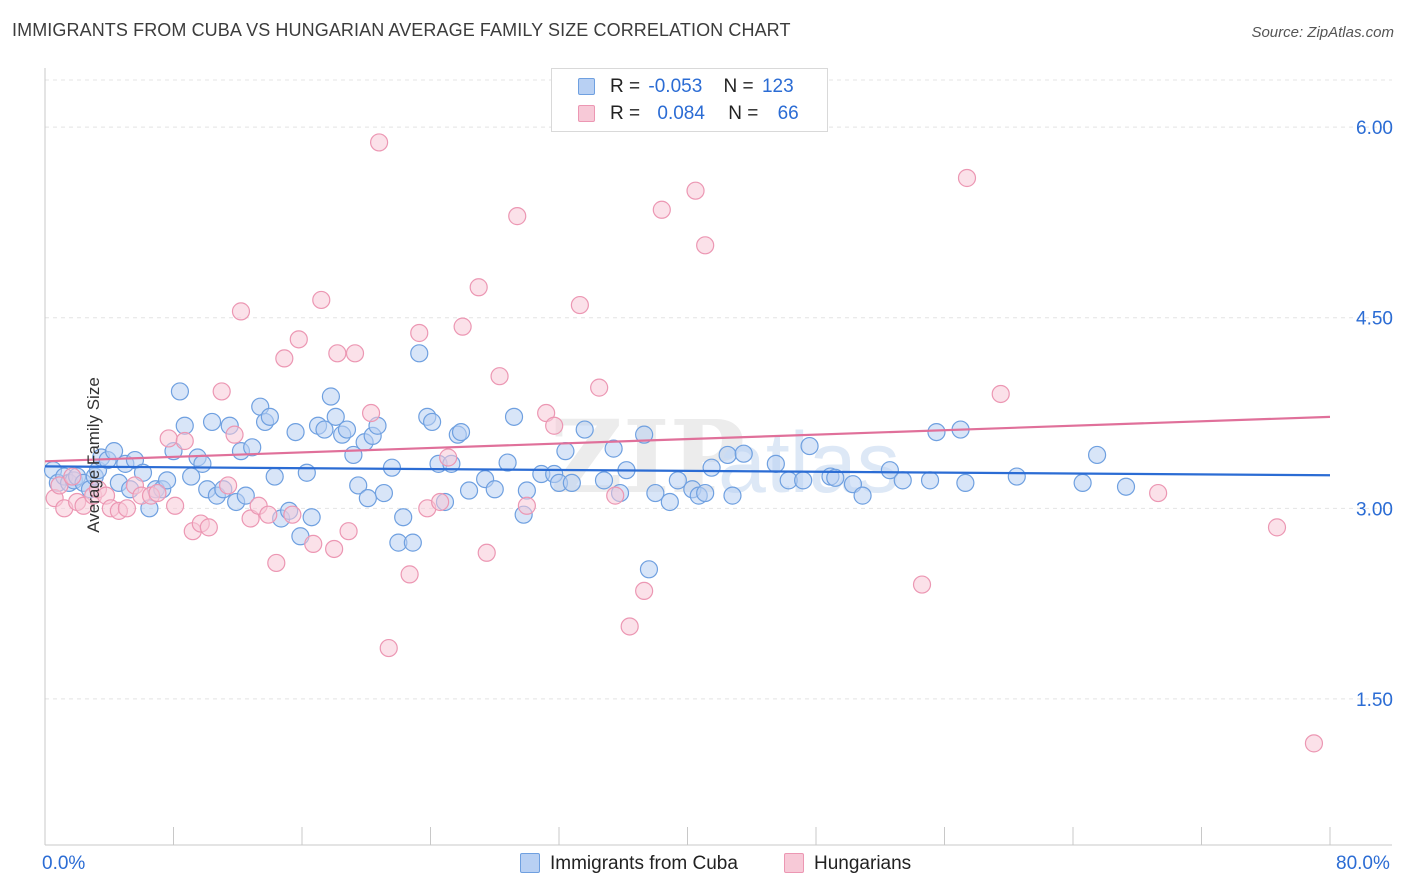 The image size is (1406, 892). What do you see at coordinates (1374, 319) in the screenshot?
I see `y-tick-label: 4.50` at bounding box center [1374, 319].